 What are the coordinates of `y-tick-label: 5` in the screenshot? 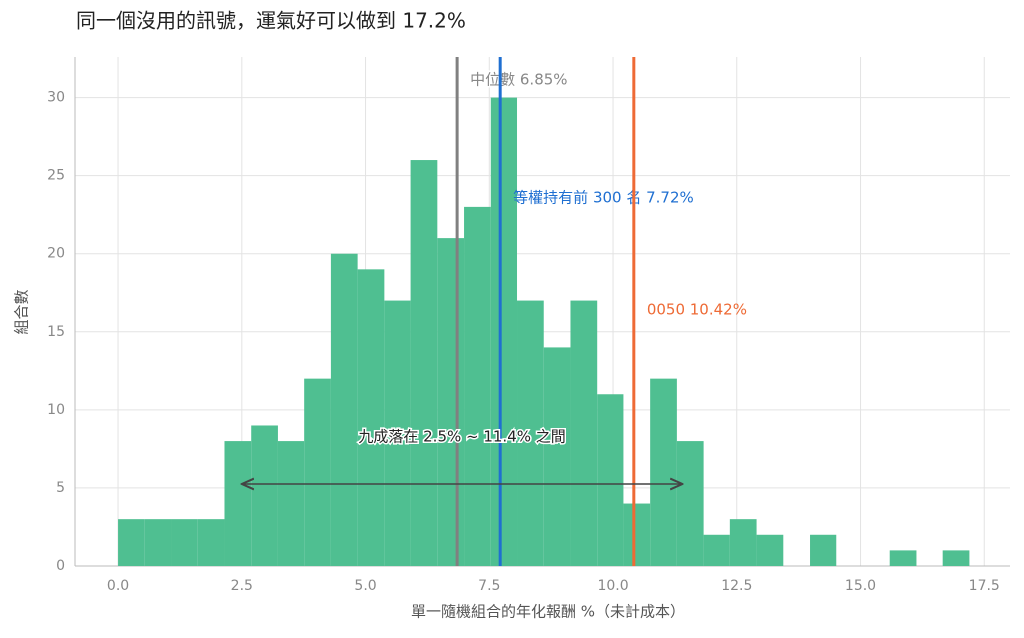 It's located at (60, 488).